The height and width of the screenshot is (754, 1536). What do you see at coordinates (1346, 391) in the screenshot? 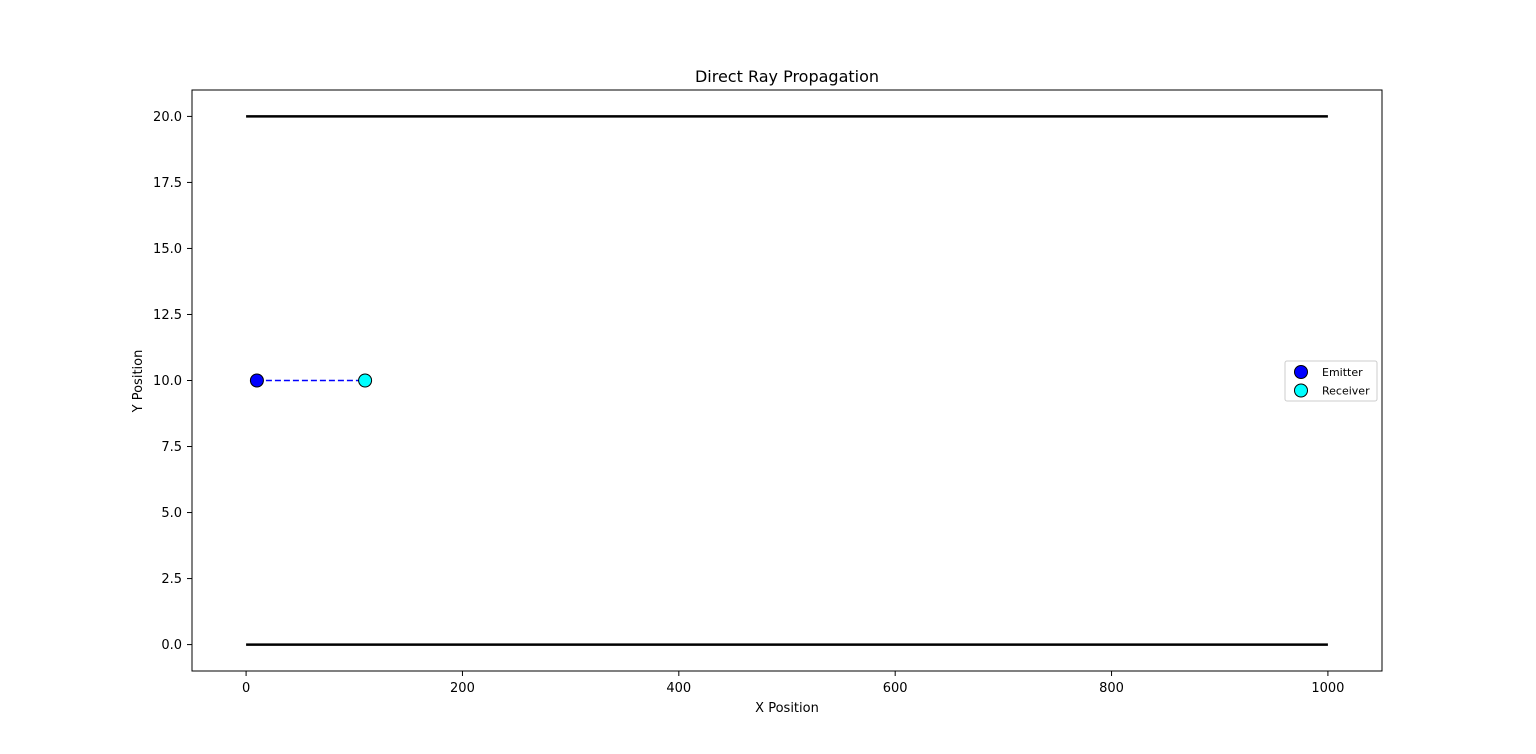
I see `legend-label-receiver: Receiver` at bounding box center [1346, 391].